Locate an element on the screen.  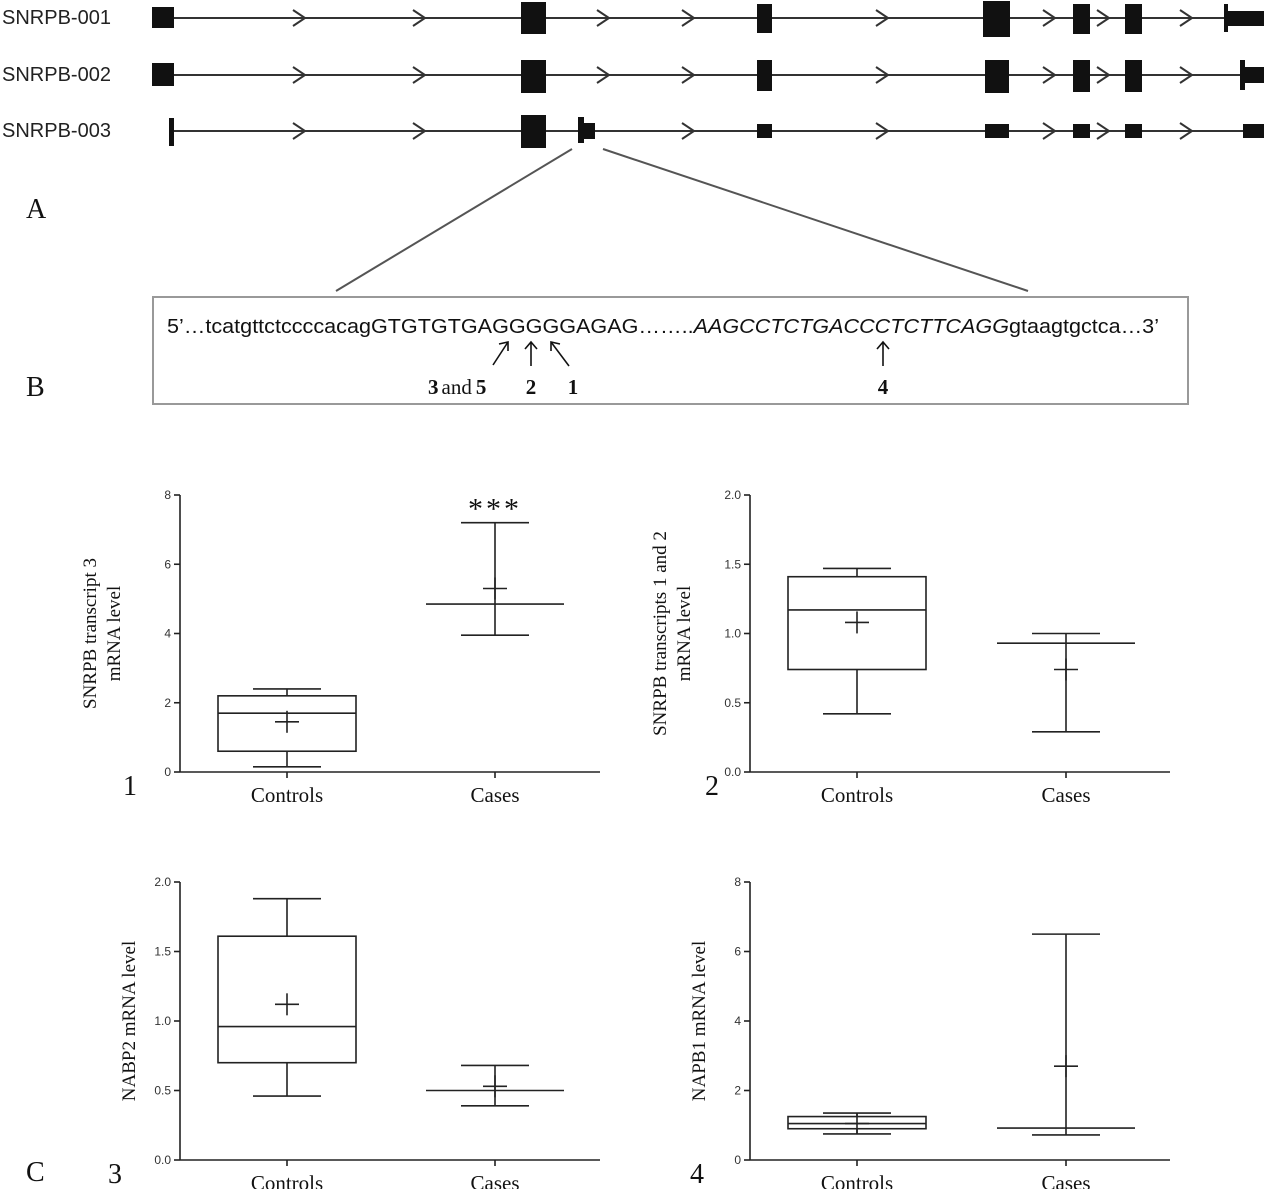
arrow-label-3-and-5: 3 and 5 is located at coordinates (457, 387).